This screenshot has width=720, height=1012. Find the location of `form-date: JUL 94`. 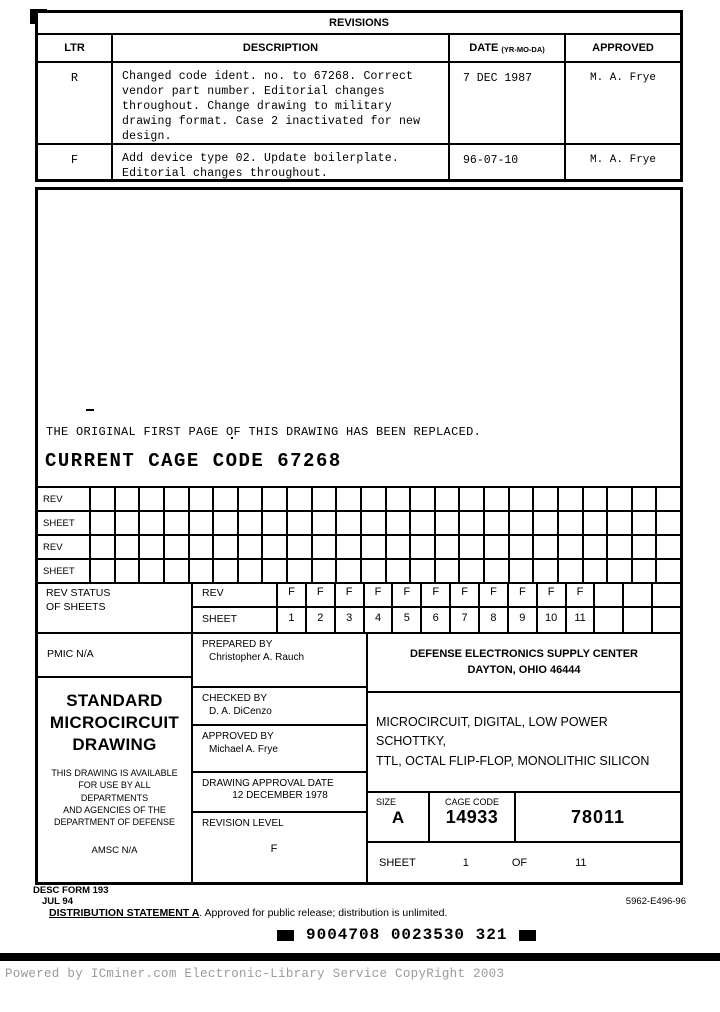

form-date: JUL 94 is located at coordinates (57, 901).